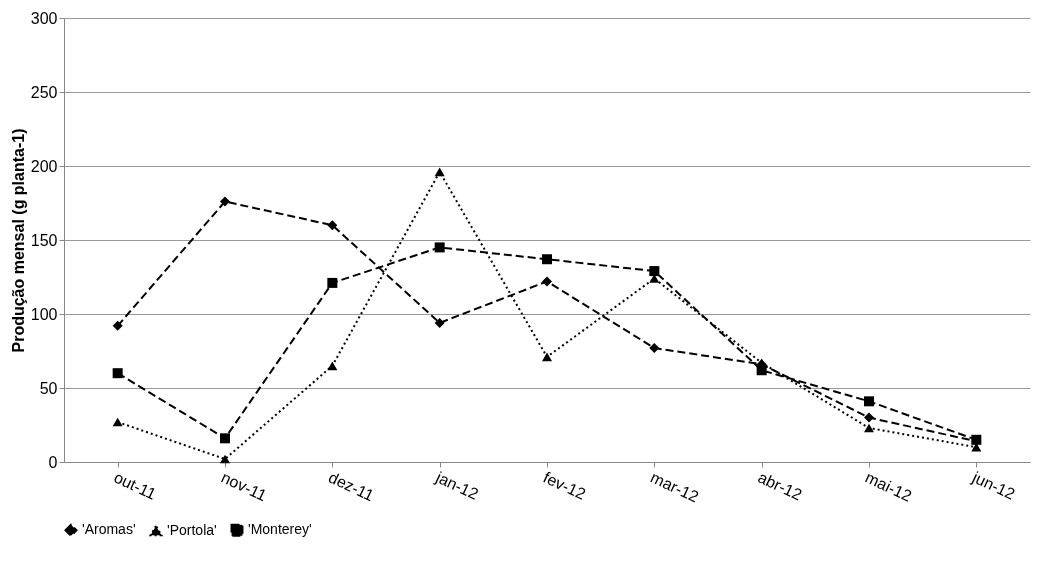  I want to click on legend-label: 'Aromas', so click(109, 529).